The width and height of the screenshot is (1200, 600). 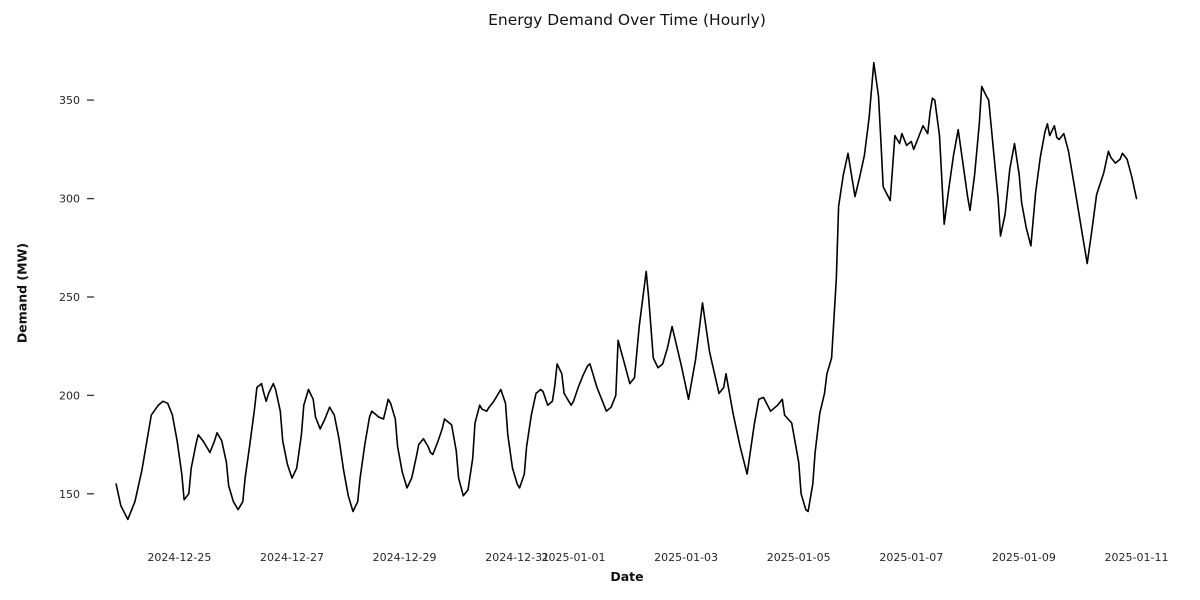 I want to click on x-tick-label: 2024-12-27, so click(x=292, y=557).